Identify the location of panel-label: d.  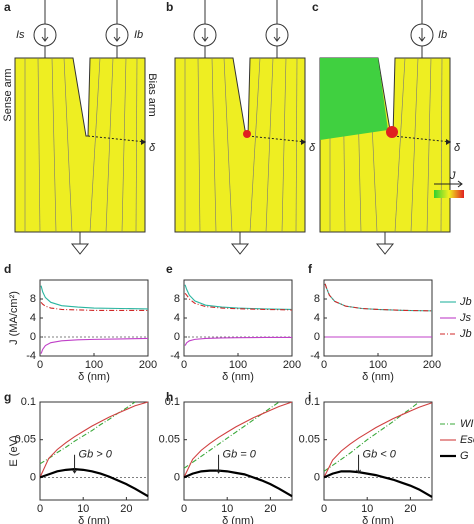
(7, 269).